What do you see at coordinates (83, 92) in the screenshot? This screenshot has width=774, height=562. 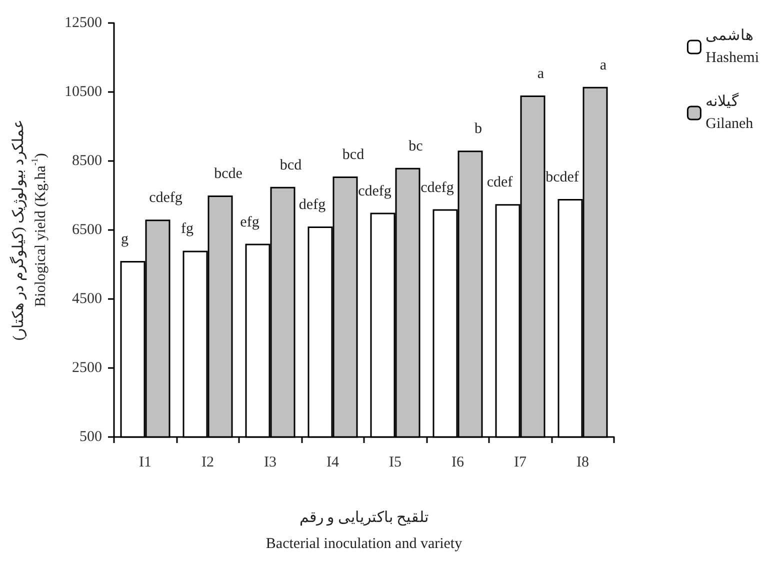 I see `y-tick-label: 10500` at bounding box center [83, 92].